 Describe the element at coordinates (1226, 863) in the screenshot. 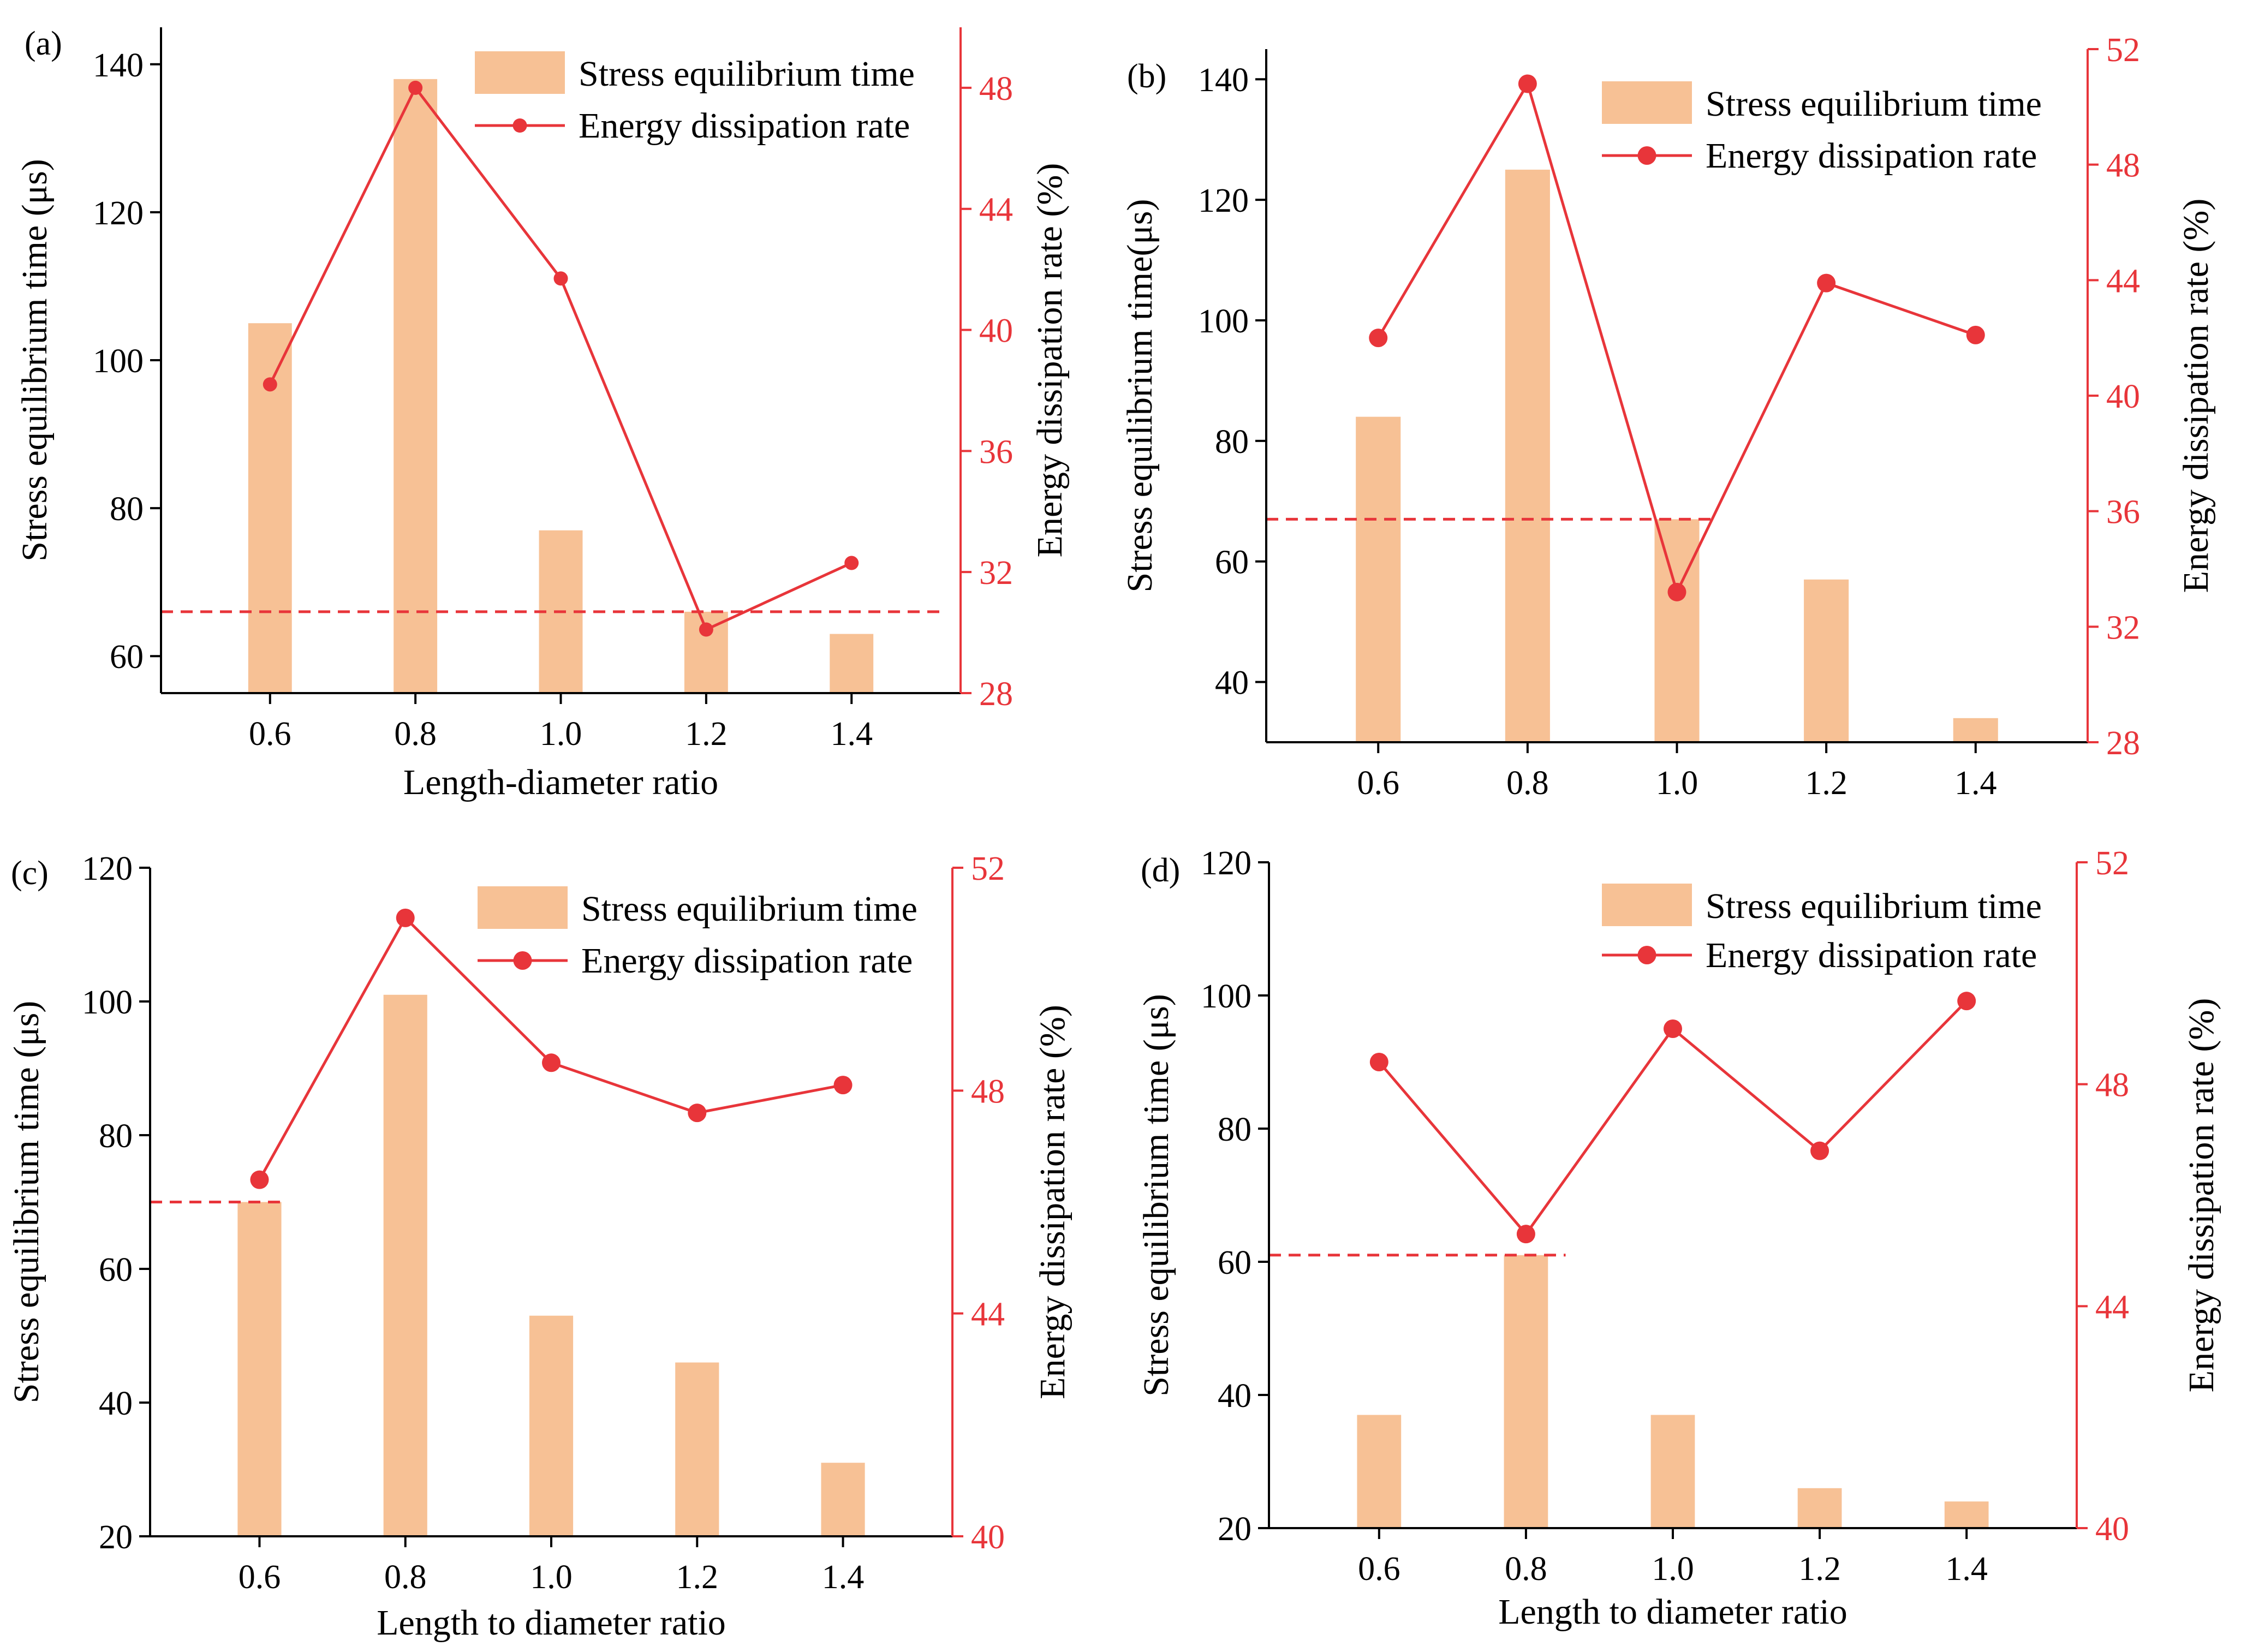

I see `left-tick-label: 120` at that location.